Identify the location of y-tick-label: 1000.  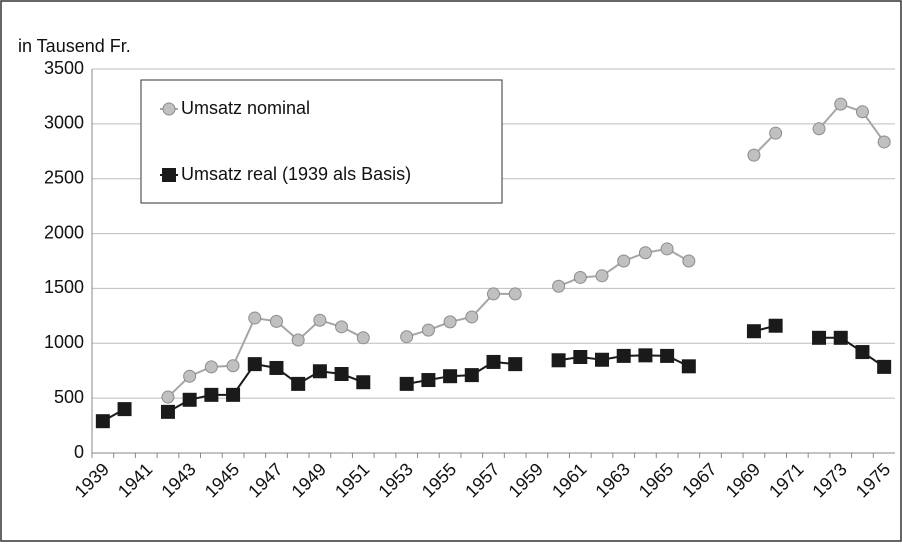
(64, 342).